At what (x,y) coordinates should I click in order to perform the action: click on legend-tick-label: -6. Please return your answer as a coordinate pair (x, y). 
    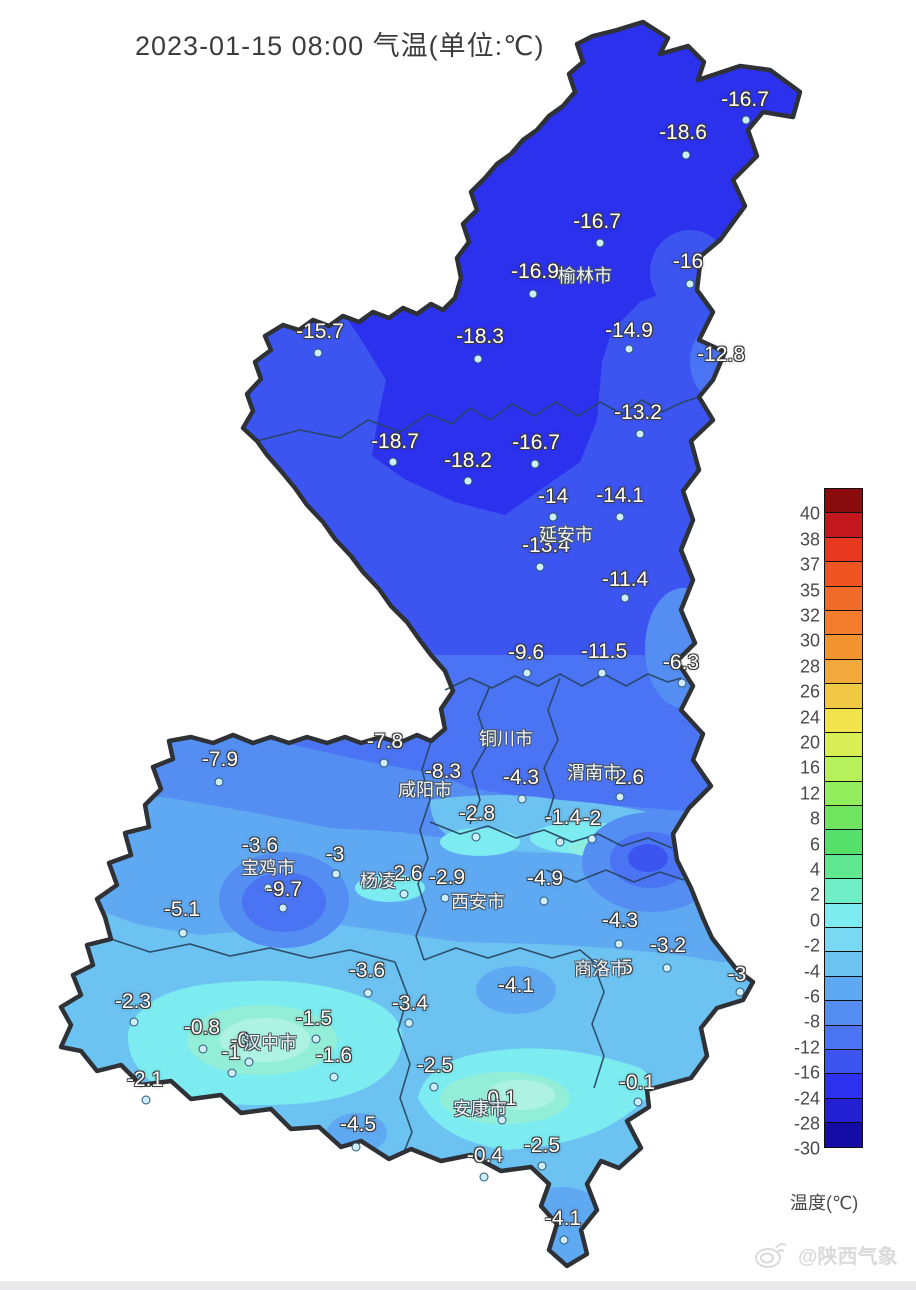
    Looking at the image, I should click on (811, 996).